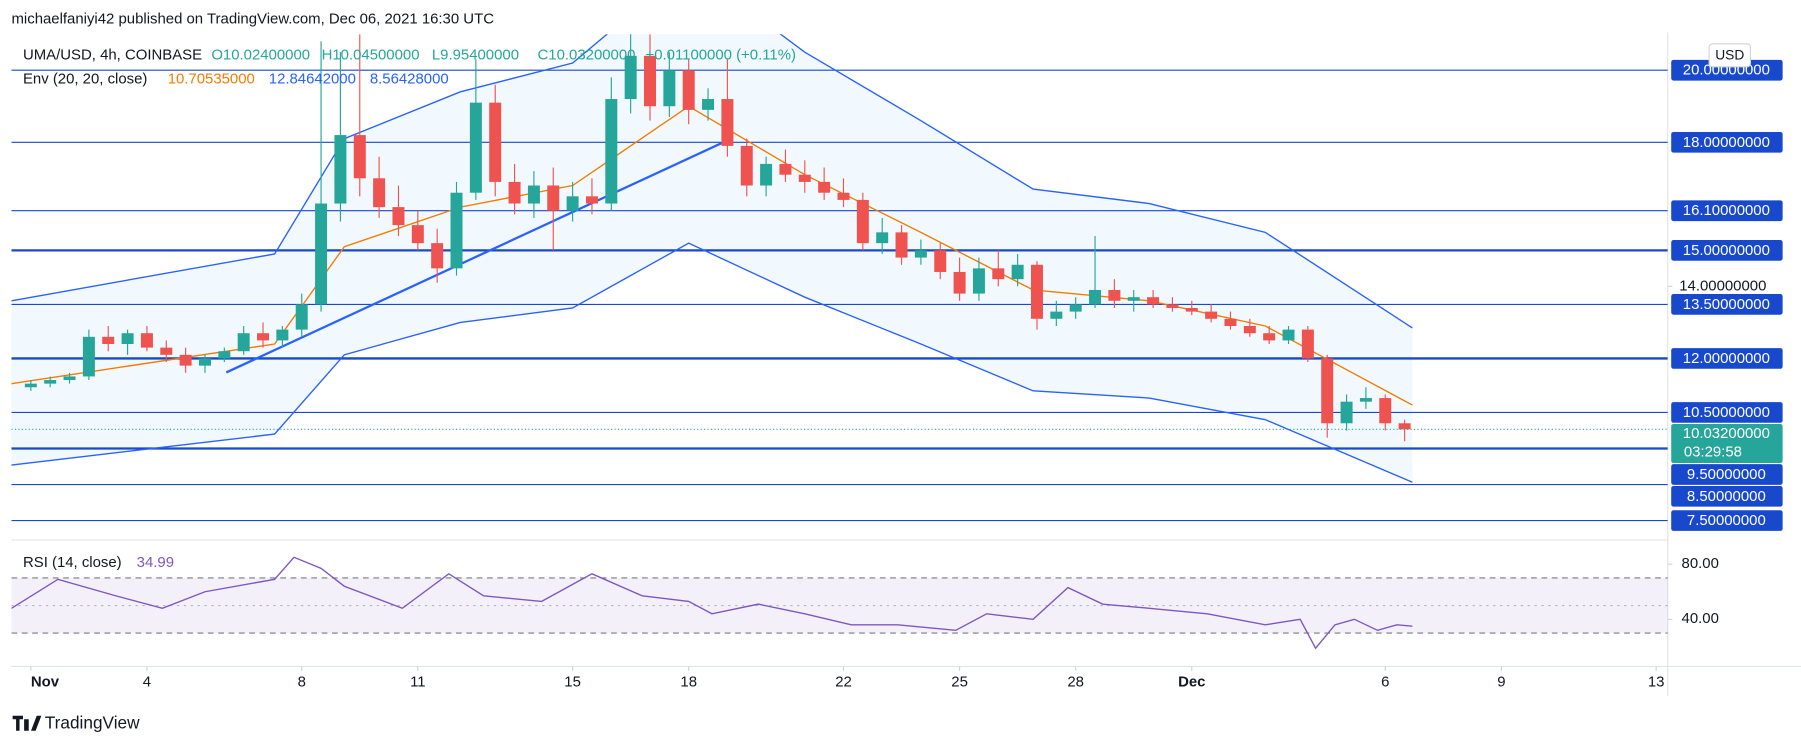  What do you see at coordinates (211, 78) in the screenshot?
I see `envelope-value: 10.70535000` at bounding box center [211, 78].